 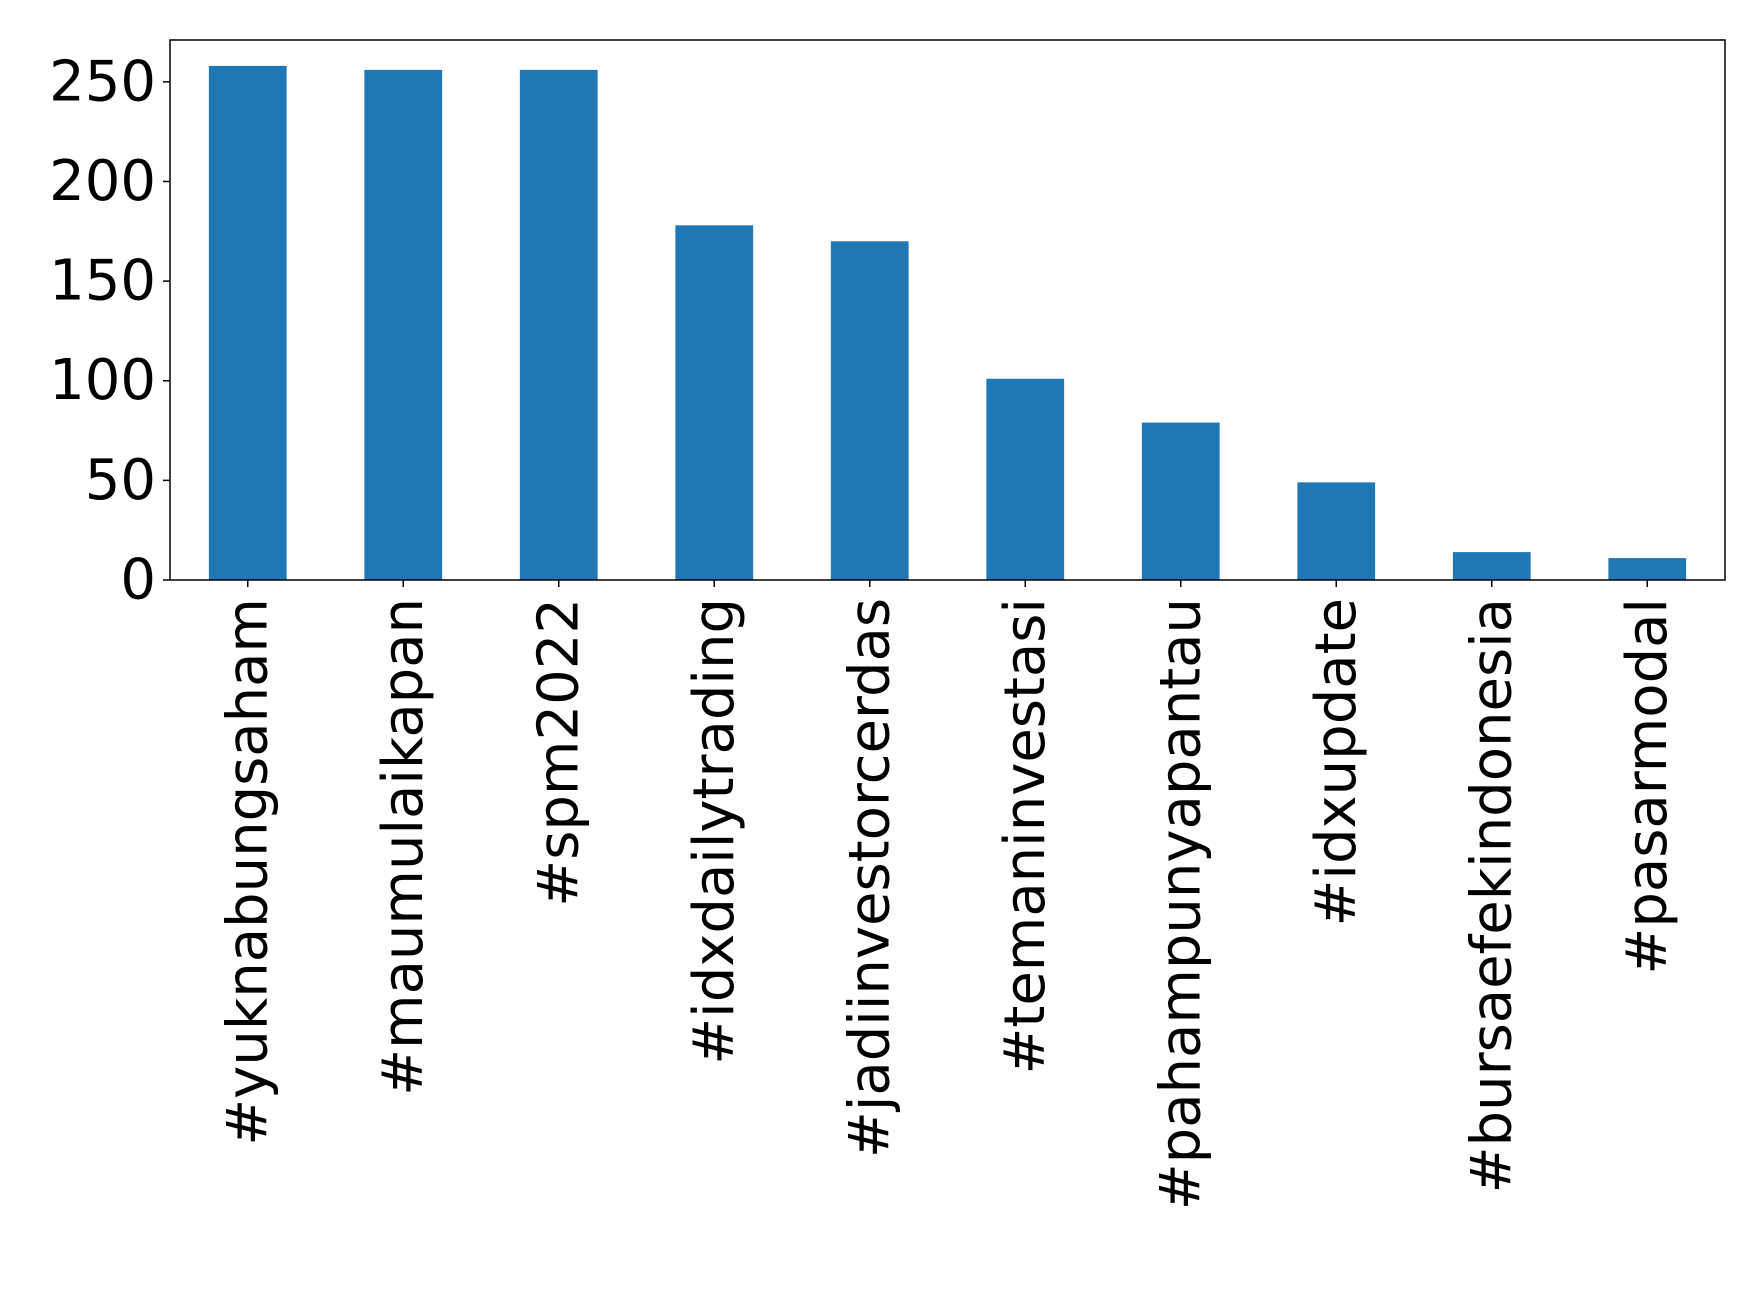 What do you see at coordinates (247, 872) in the screenshot?
I see `x-tick-label: #yuknabungsaham` at bounding box center [247, 872].